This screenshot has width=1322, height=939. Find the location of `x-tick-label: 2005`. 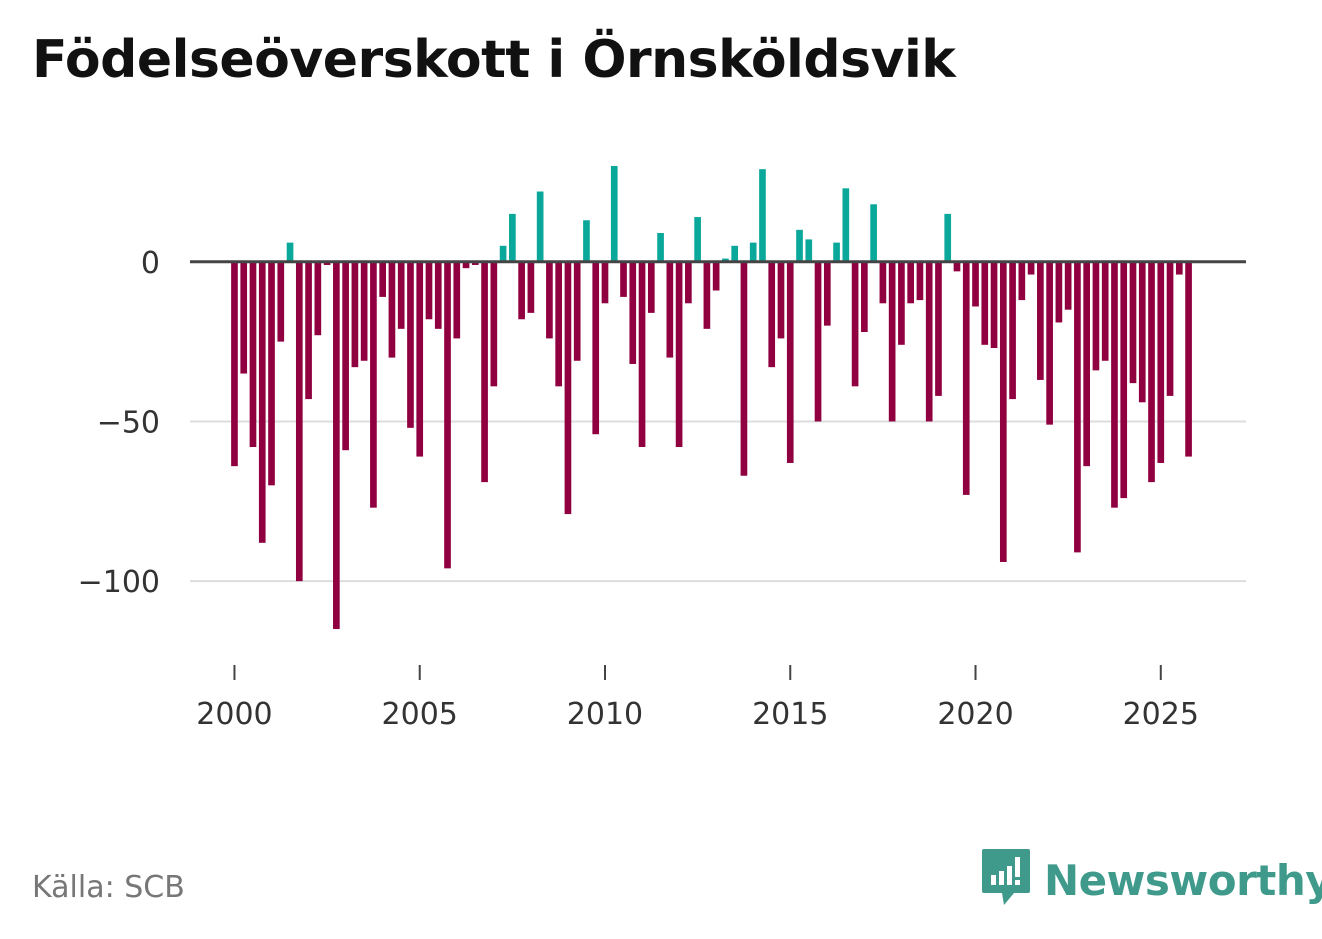

x-tick-label: 2005 is located at coordinates (420, 714).